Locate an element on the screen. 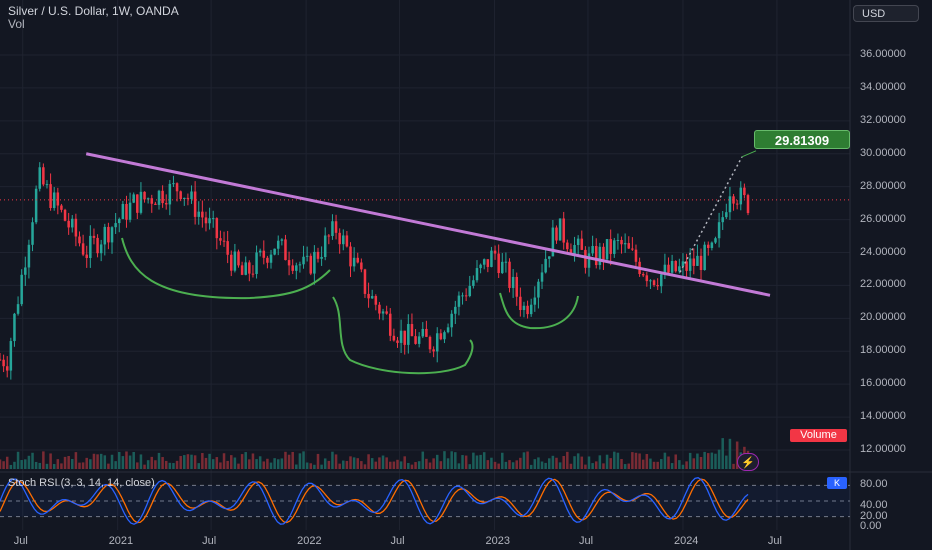 The height and width of the screenshot is (550, 932). price-tick-label: 32.00000 is located at coordinates (883, 119).